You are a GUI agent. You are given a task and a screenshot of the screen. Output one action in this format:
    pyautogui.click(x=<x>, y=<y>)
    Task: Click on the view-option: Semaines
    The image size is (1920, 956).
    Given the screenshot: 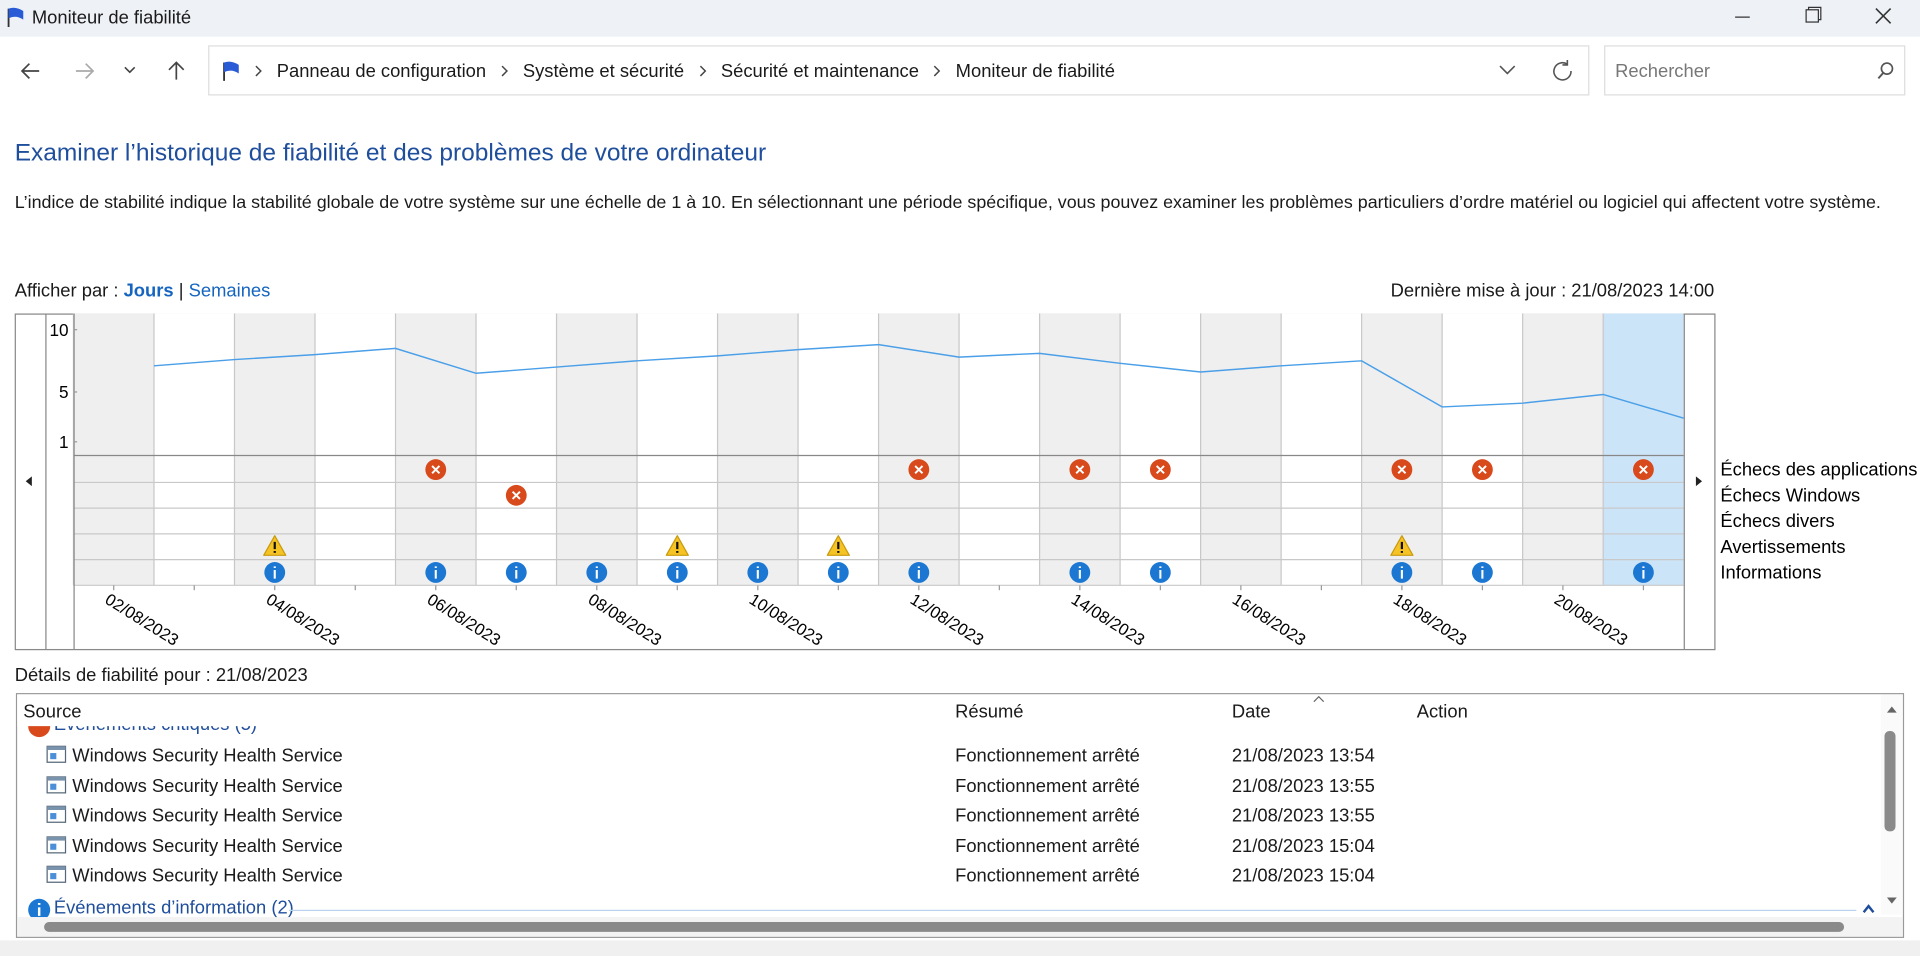 What is the action you would take?
    pyautogui.click(x=229, y=291)
    